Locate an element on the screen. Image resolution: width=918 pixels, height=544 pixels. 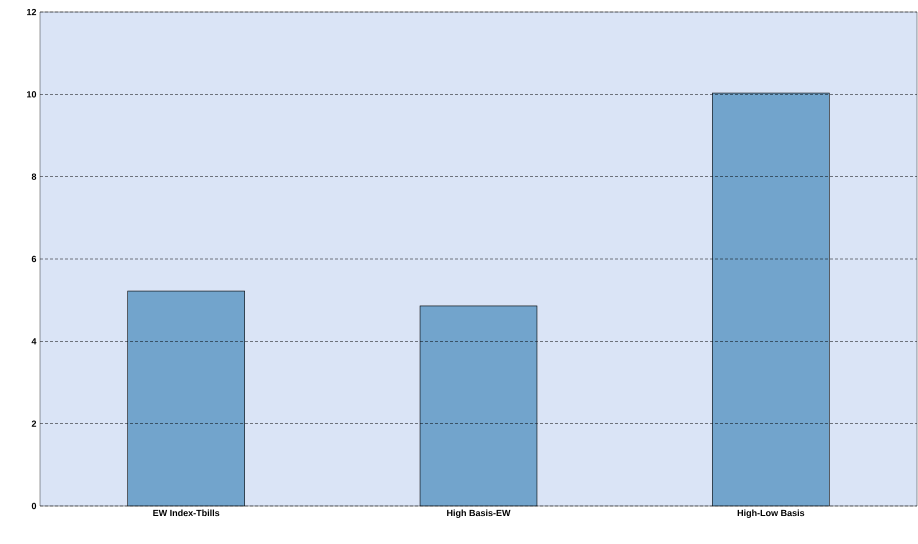
x-tick-label: High Basis-EW is located at coordinates (478, 514).